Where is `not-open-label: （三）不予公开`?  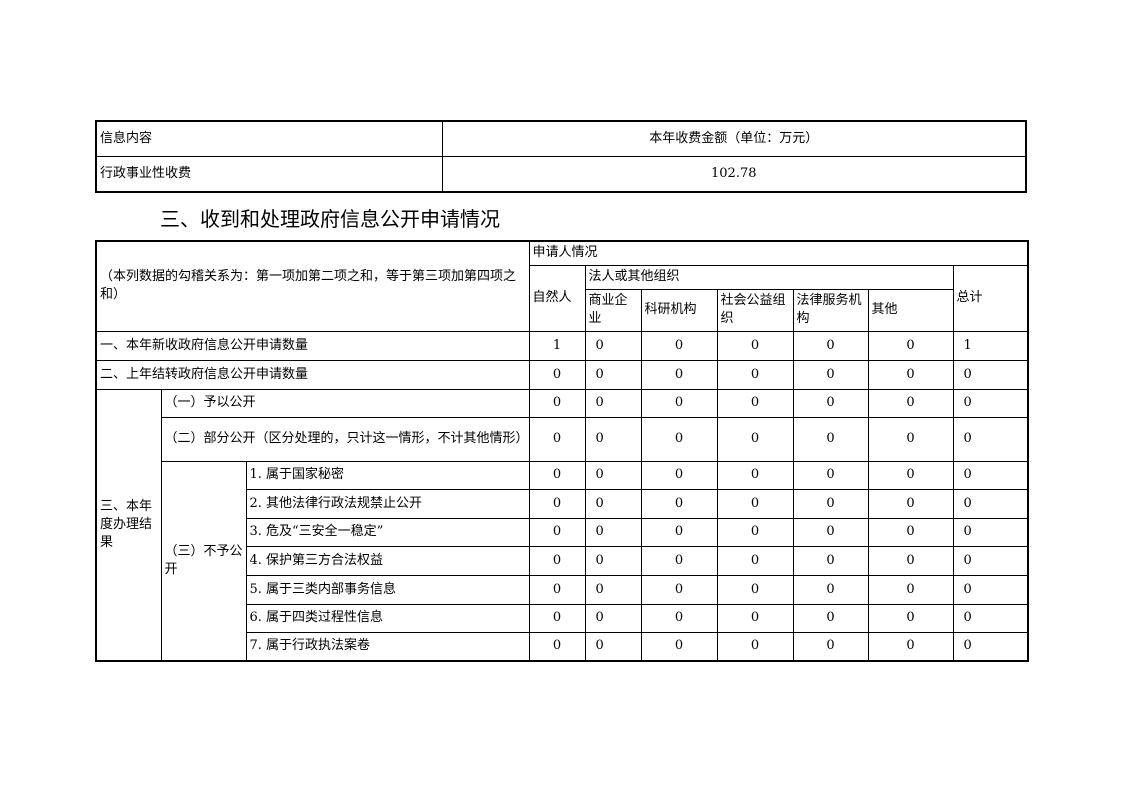 not-open-label: （三）不予公开 is located at coordinates (203, 561).